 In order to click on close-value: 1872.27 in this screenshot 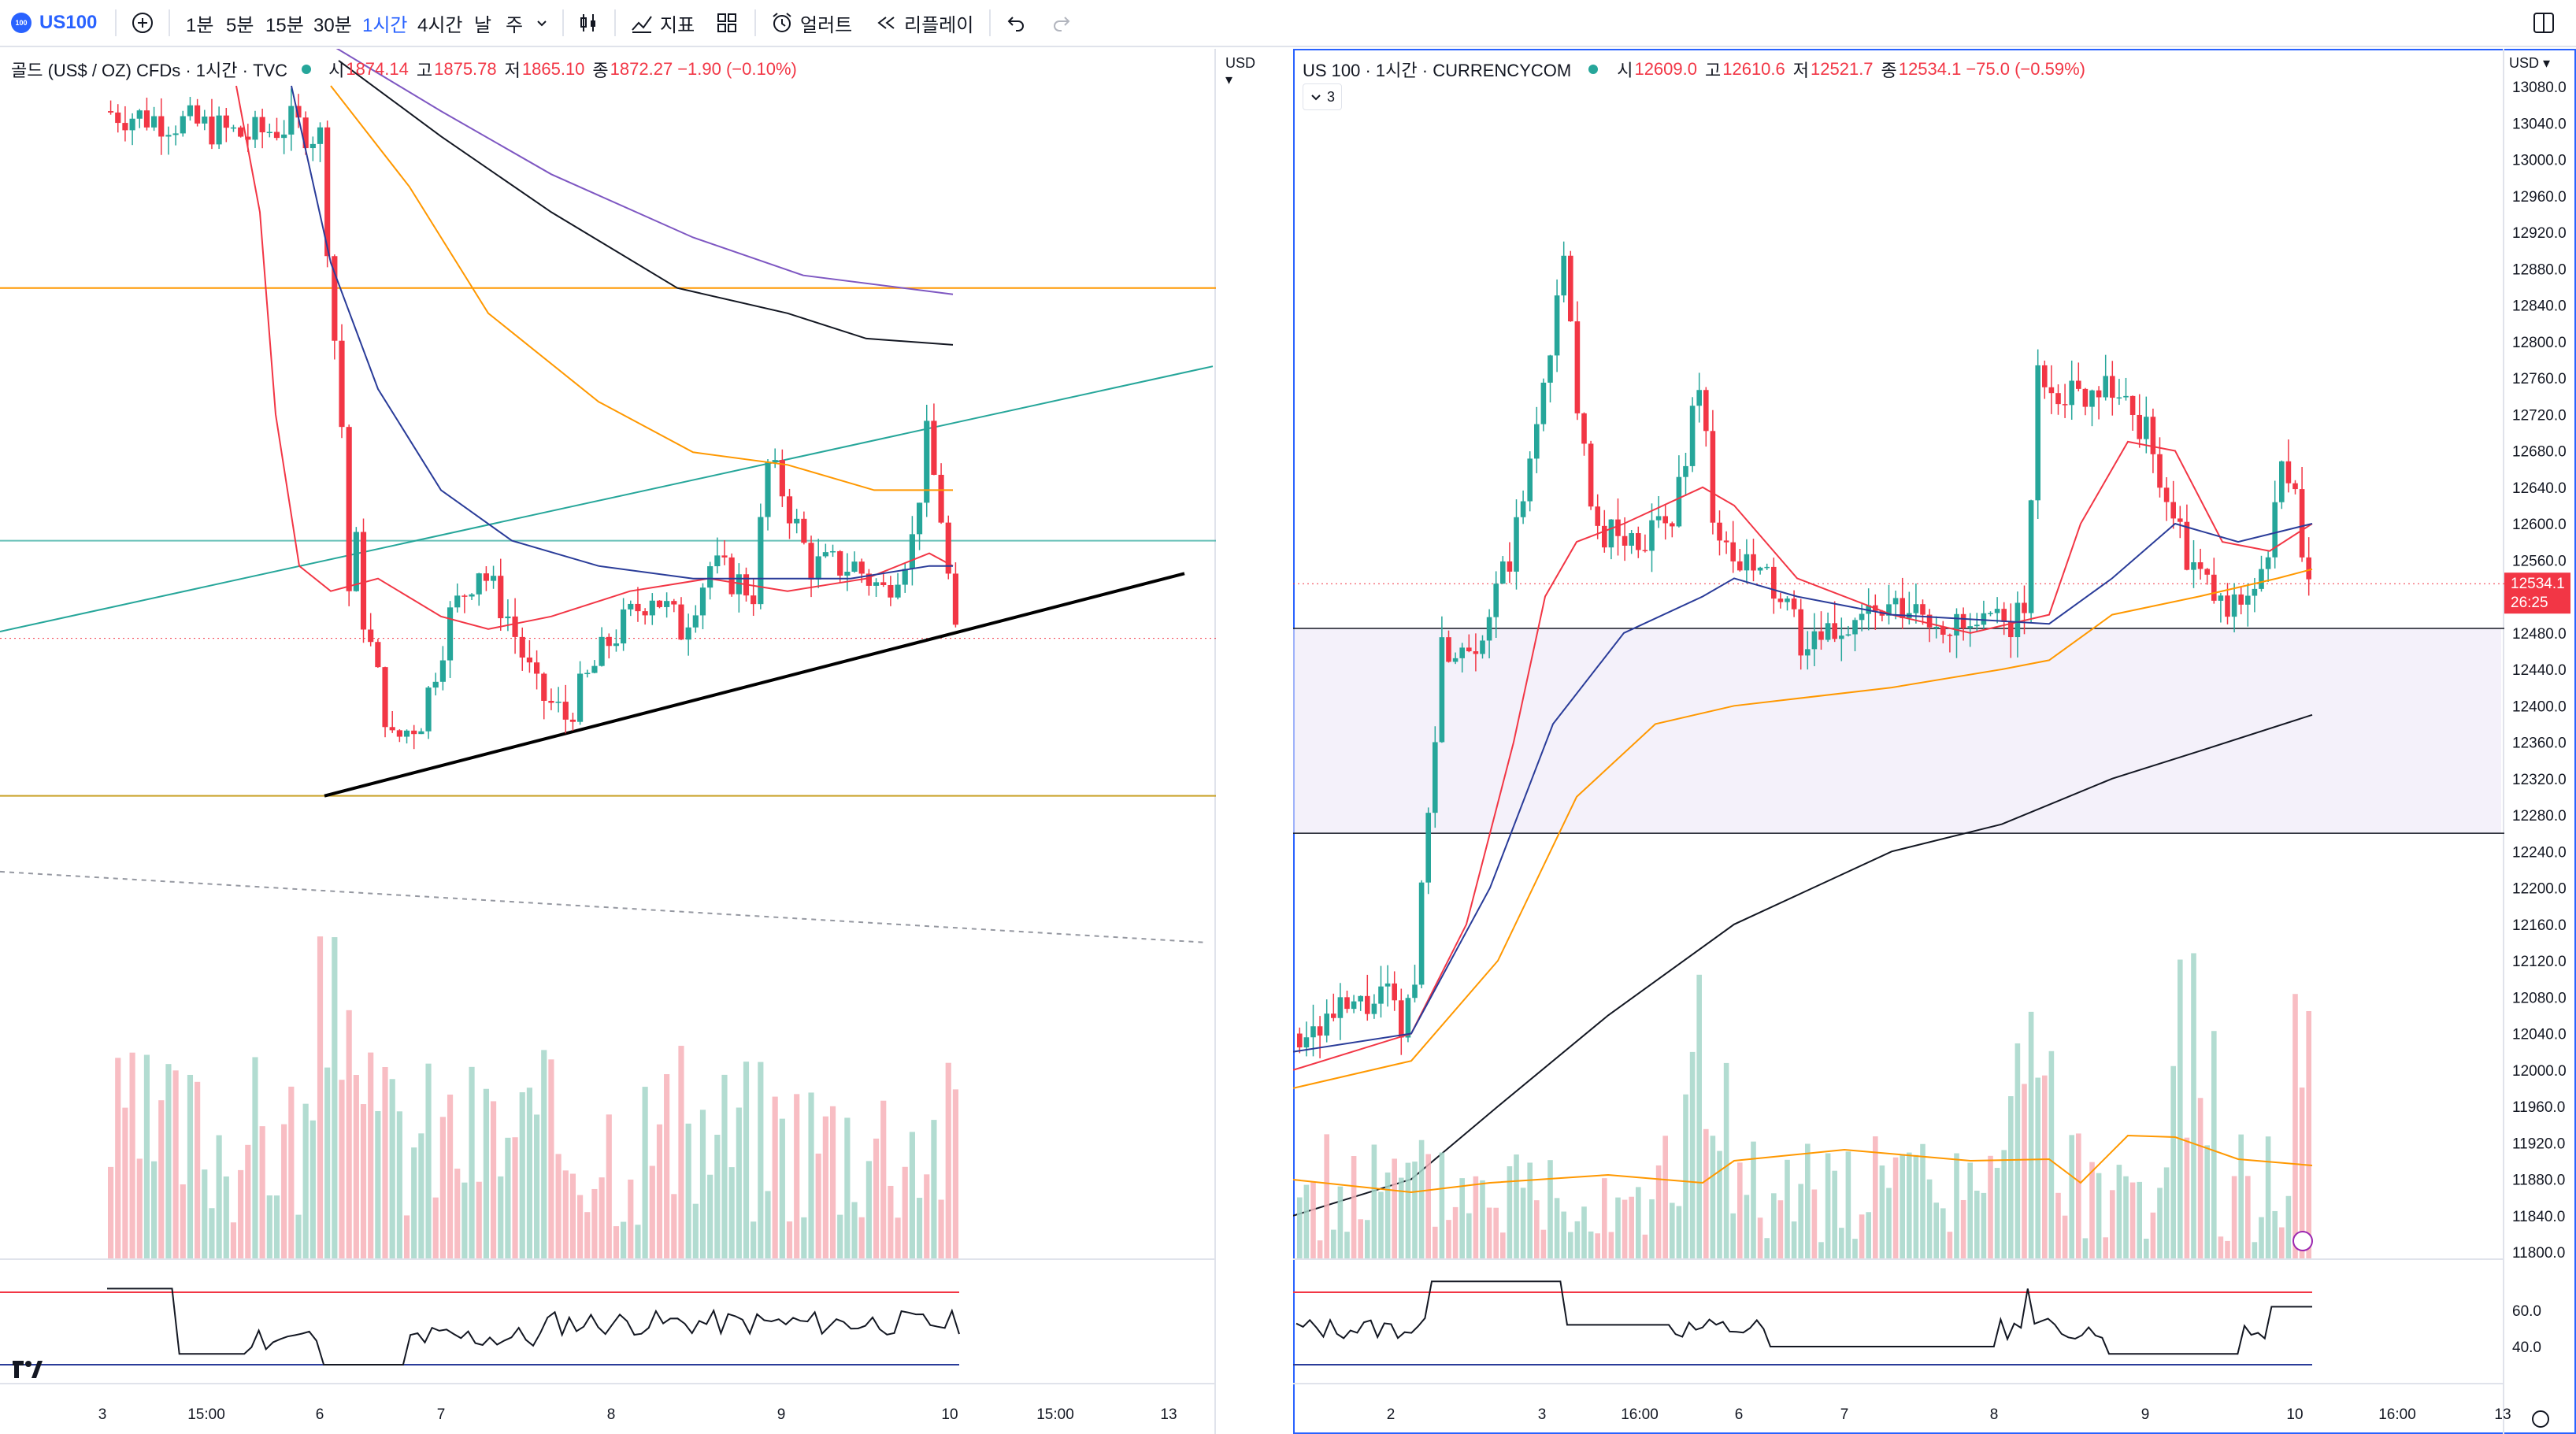, I will do `click(641, 69)`.